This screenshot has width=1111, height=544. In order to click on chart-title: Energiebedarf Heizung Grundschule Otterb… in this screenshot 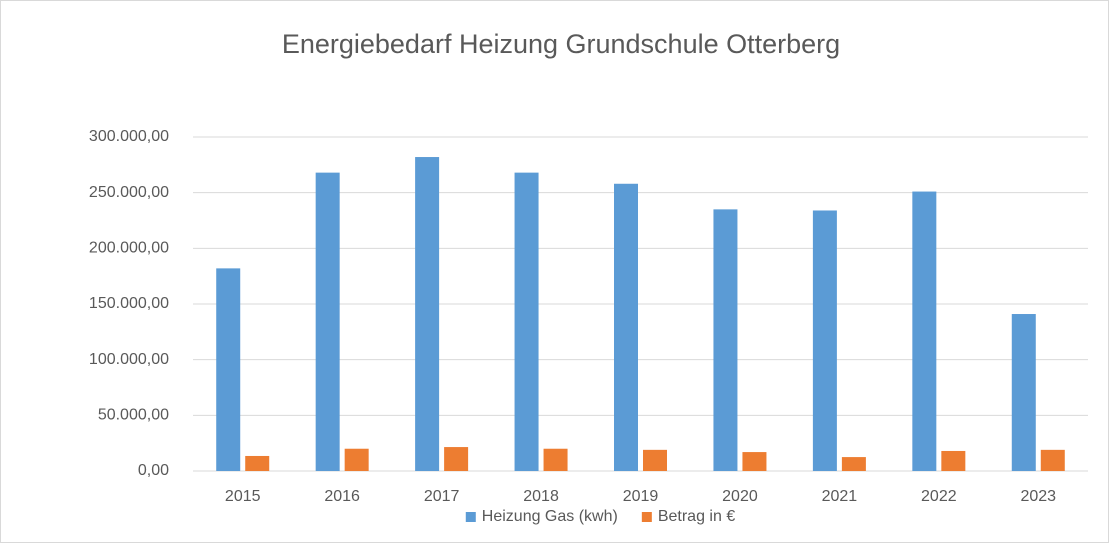, I will do `click(561, 44)`.